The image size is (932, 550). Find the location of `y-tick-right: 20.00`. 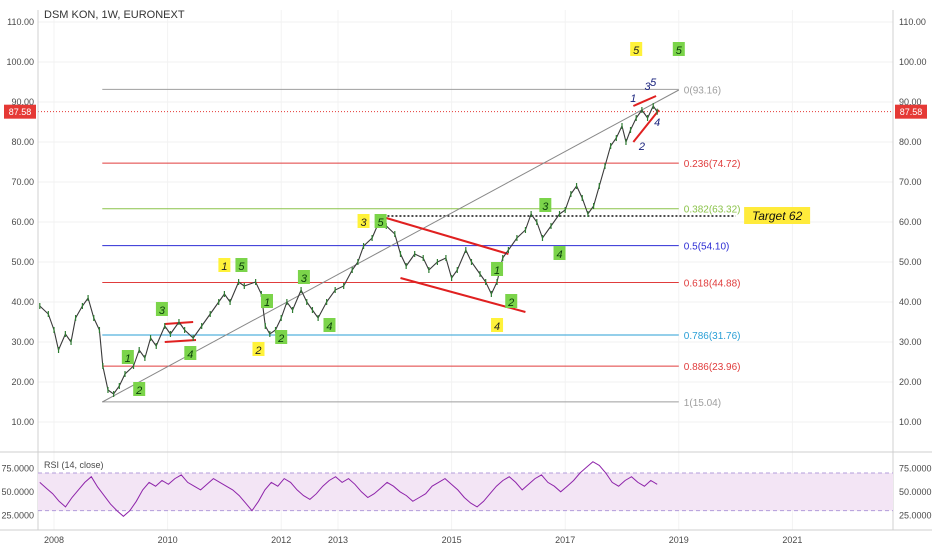

y-tick-right: 20.00 is located at coordinates (910, 382).